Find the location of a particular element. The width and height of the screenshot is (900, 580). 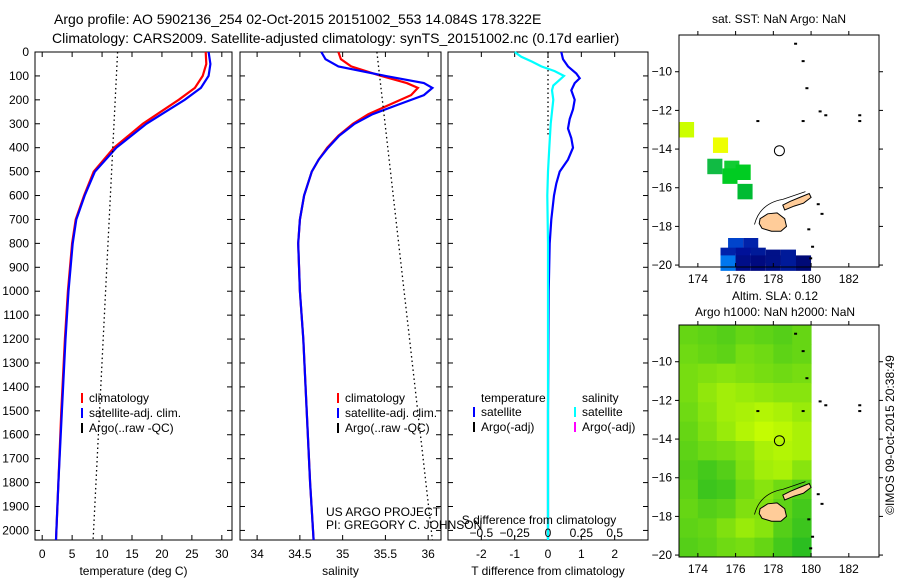

y-tick-label: 1700 is located at coordinates (15, 459).